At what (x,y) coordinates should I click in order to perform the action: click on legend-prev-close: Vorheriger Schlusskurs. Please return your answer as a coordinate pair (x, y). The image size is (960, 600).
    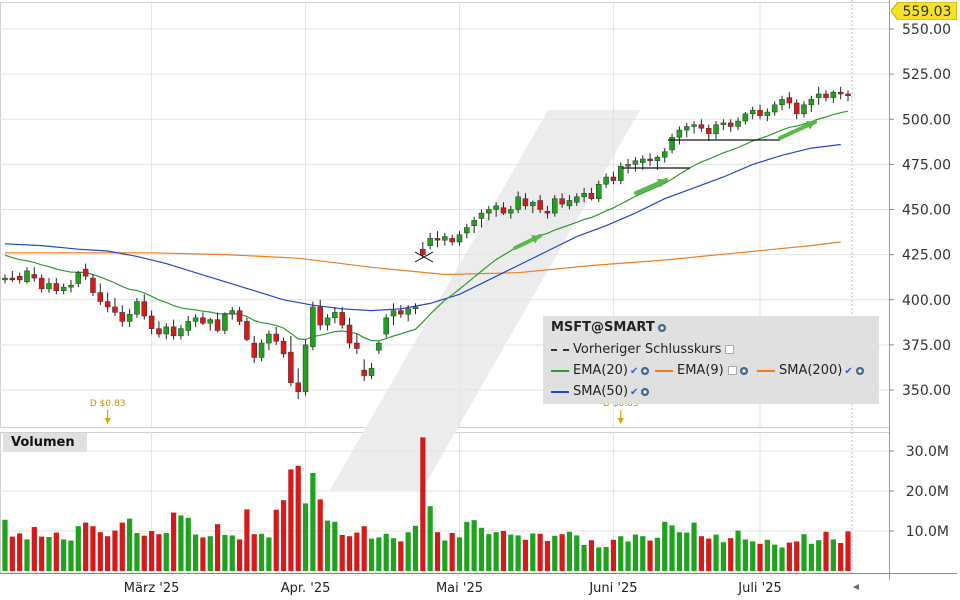
    Looking at the image, I should click on (643, 349).